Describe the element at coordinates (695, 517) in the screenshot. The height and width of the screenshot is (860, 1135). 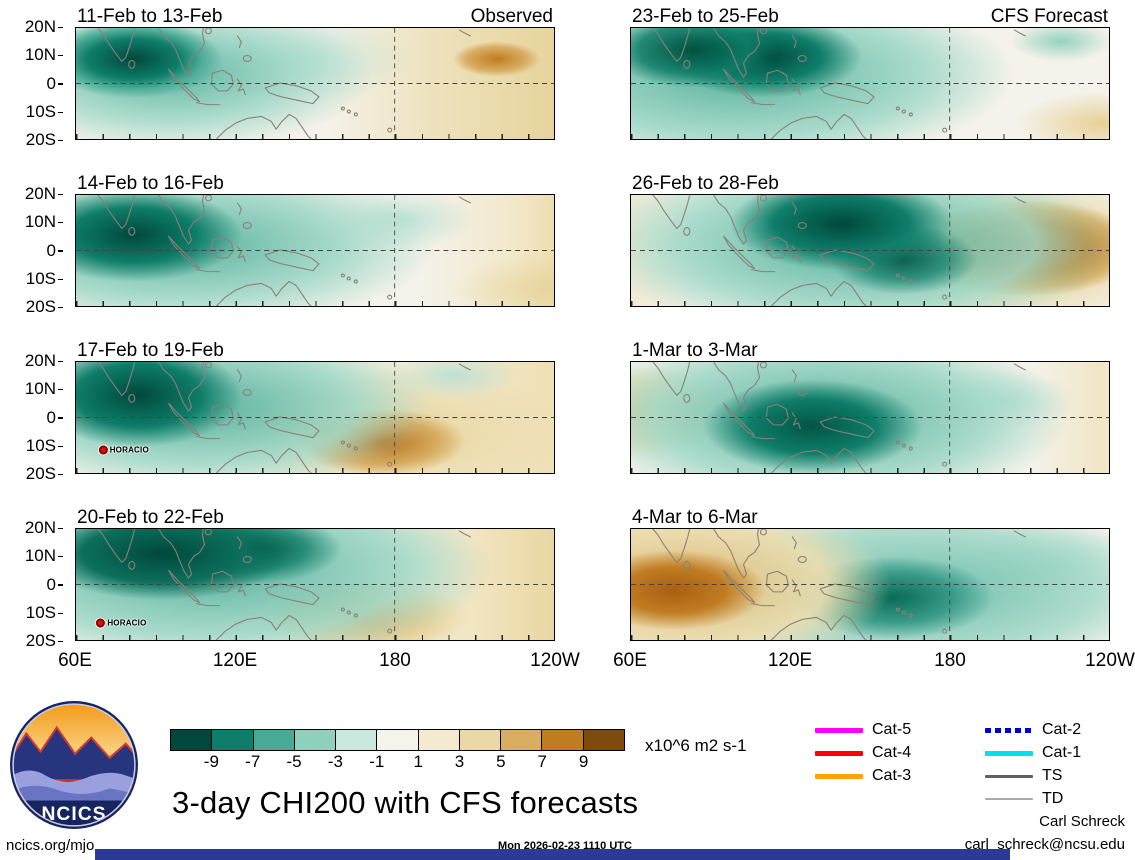
I see `panel-date-range: 4-Mar to 6-Mar` at that location.